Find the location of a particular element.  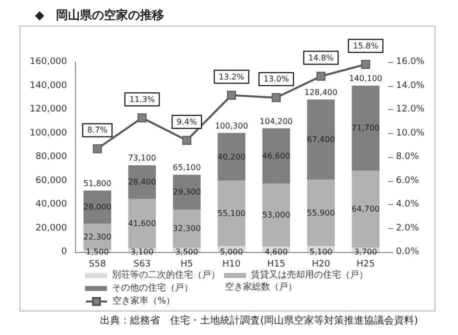

data-label: 5,000 is located at coordinates (231, 252).